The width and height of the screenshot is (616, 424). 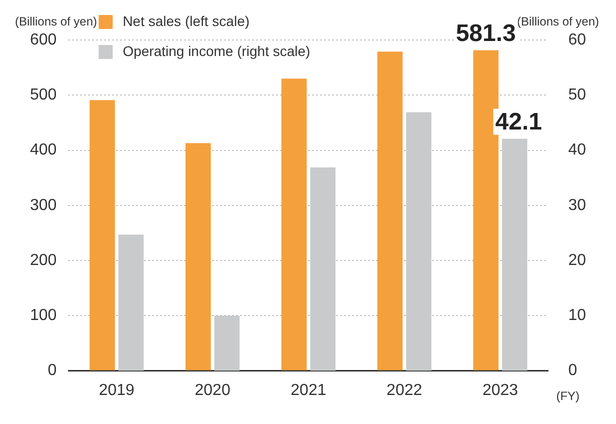 What do you see at coordinates (500, 390) in the screenshot?
I see `x-tick-label: 2023` at bounding box center [500, 390].